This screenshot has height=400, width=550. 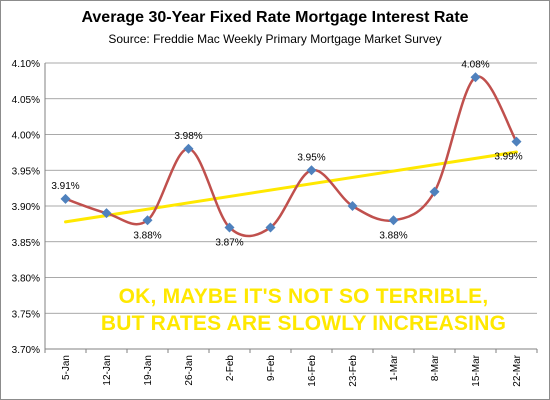 I want to click on data-label: 3.91%, so click(x=65, y=186).